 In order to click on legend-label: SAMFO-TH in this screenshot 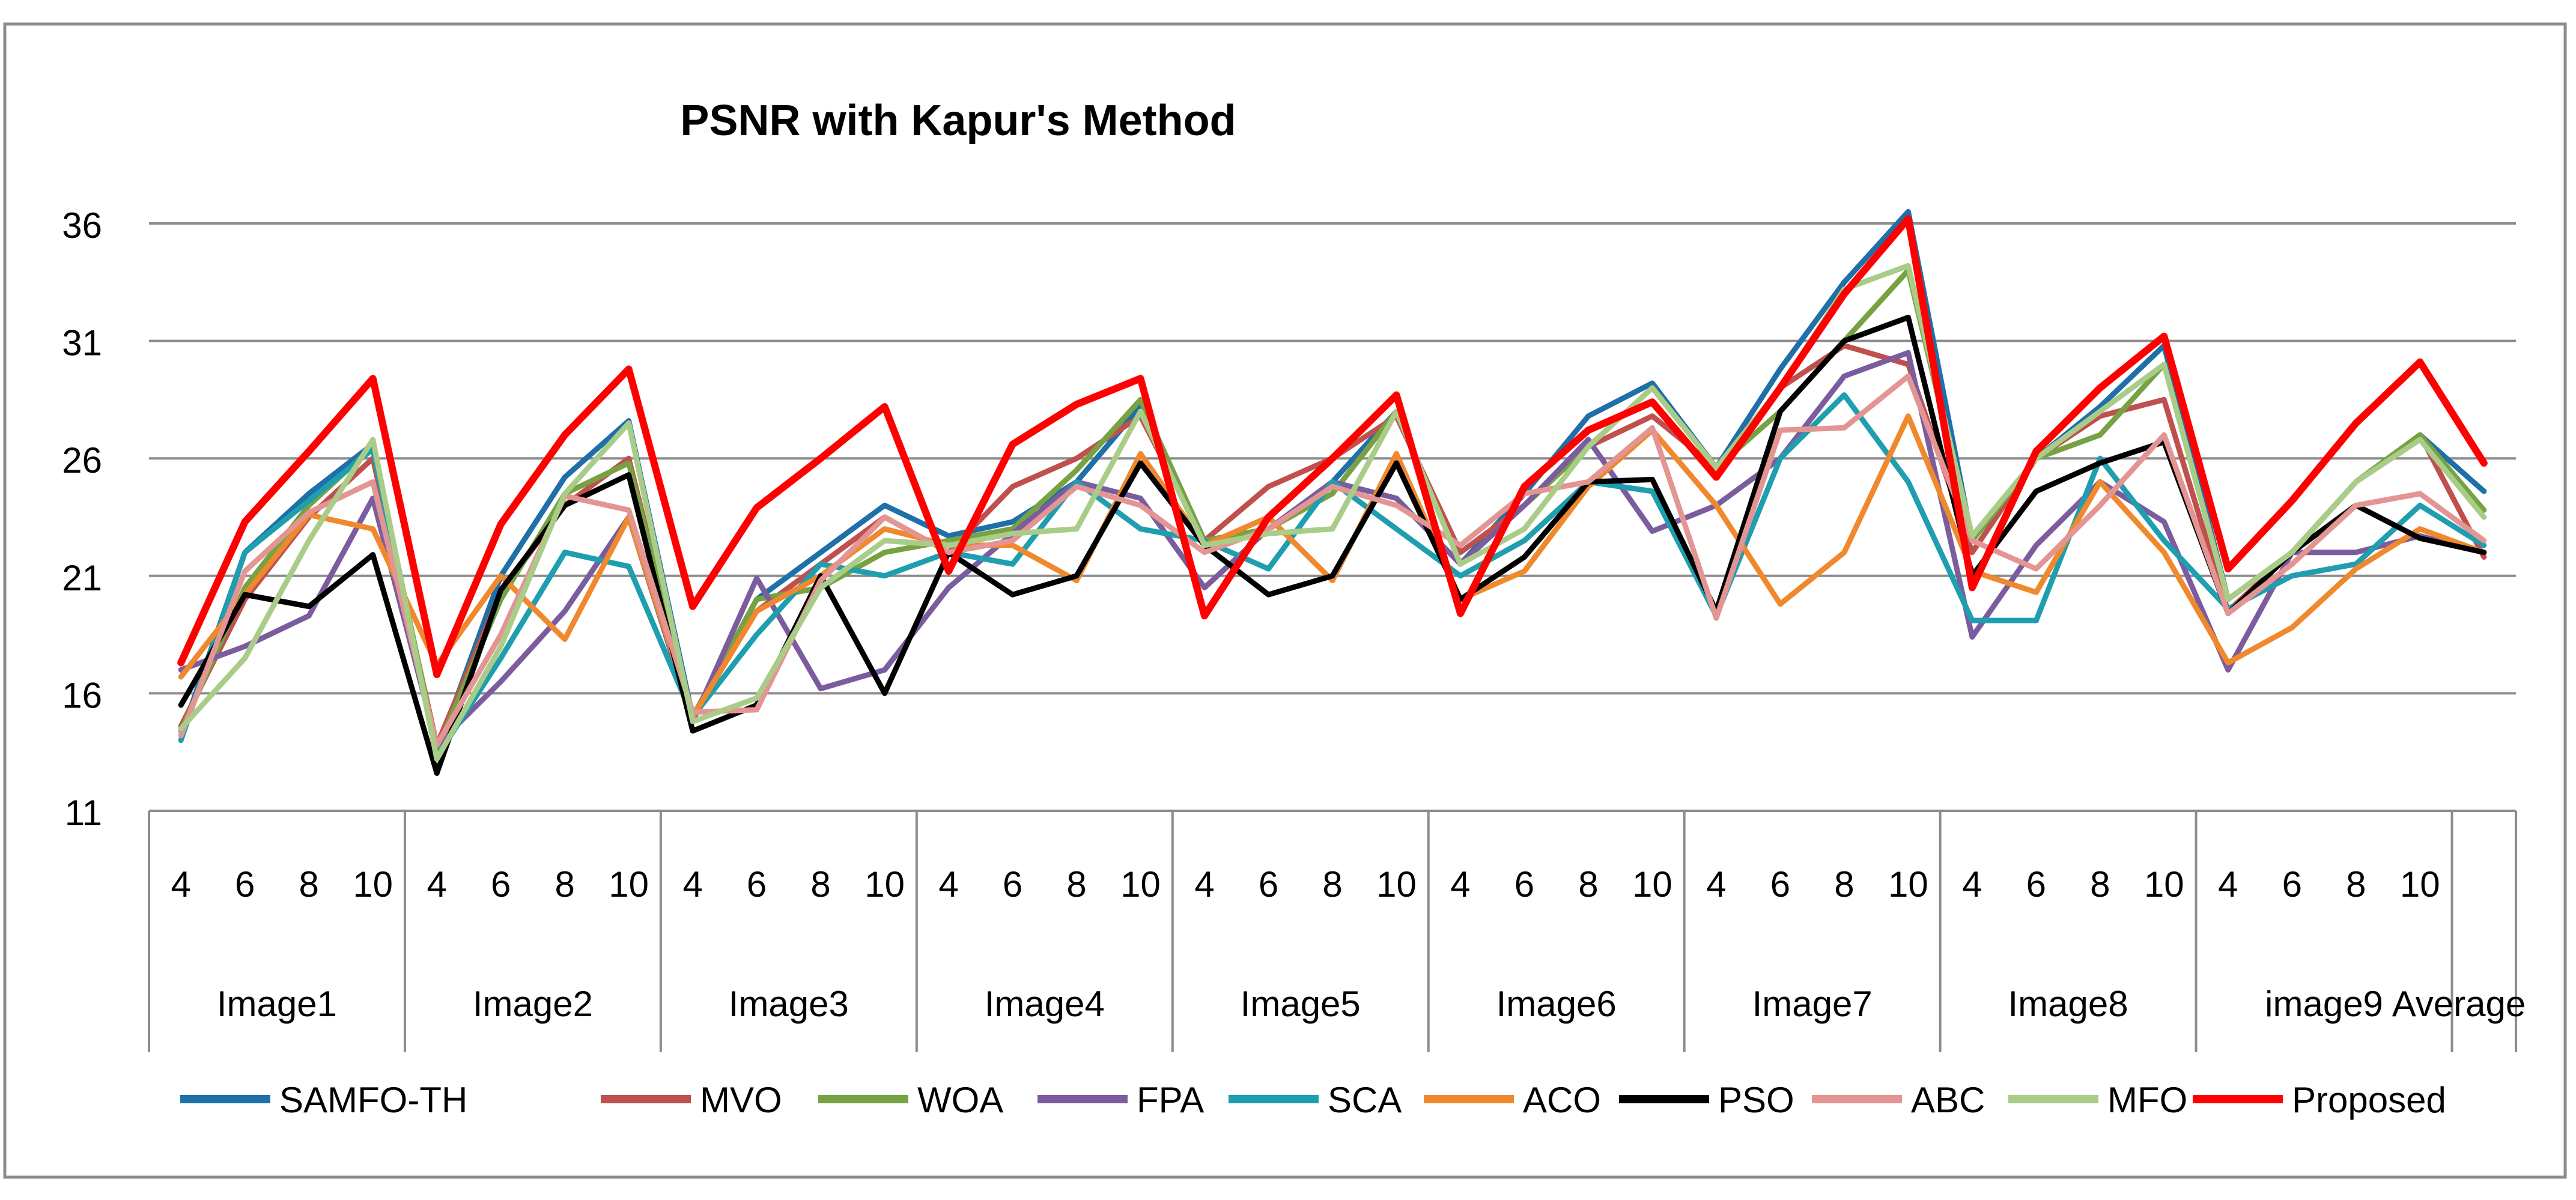, I will do `click(373, 1100)`.